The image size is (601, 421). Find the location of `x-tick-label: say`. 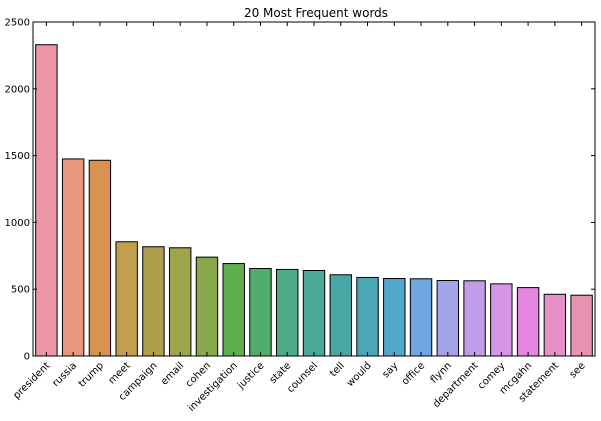

x-tick-label: say is located at coordinates (390, 370).